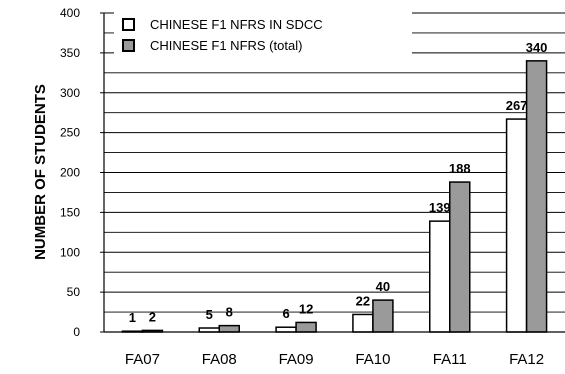 The image size is (565, 374). Describe the element at coordinates (537, 47) in the screenshot. I see `data-label-total-fa12: 340` at that location.